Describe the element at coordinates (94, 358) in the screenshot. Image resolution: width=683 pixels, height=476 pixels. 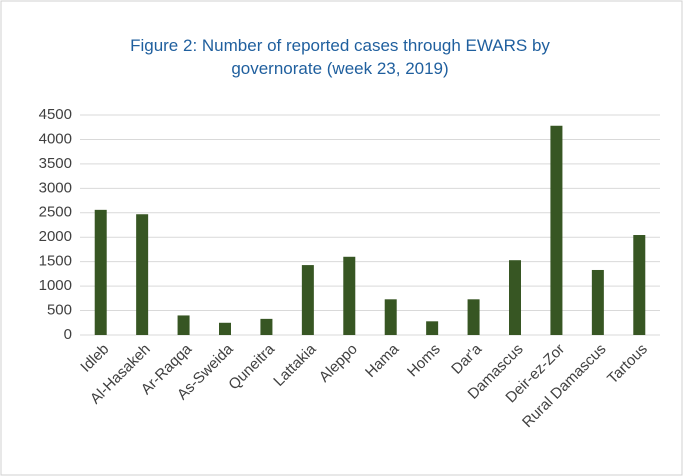
I see `x-tick-label: Idleb` at that location.